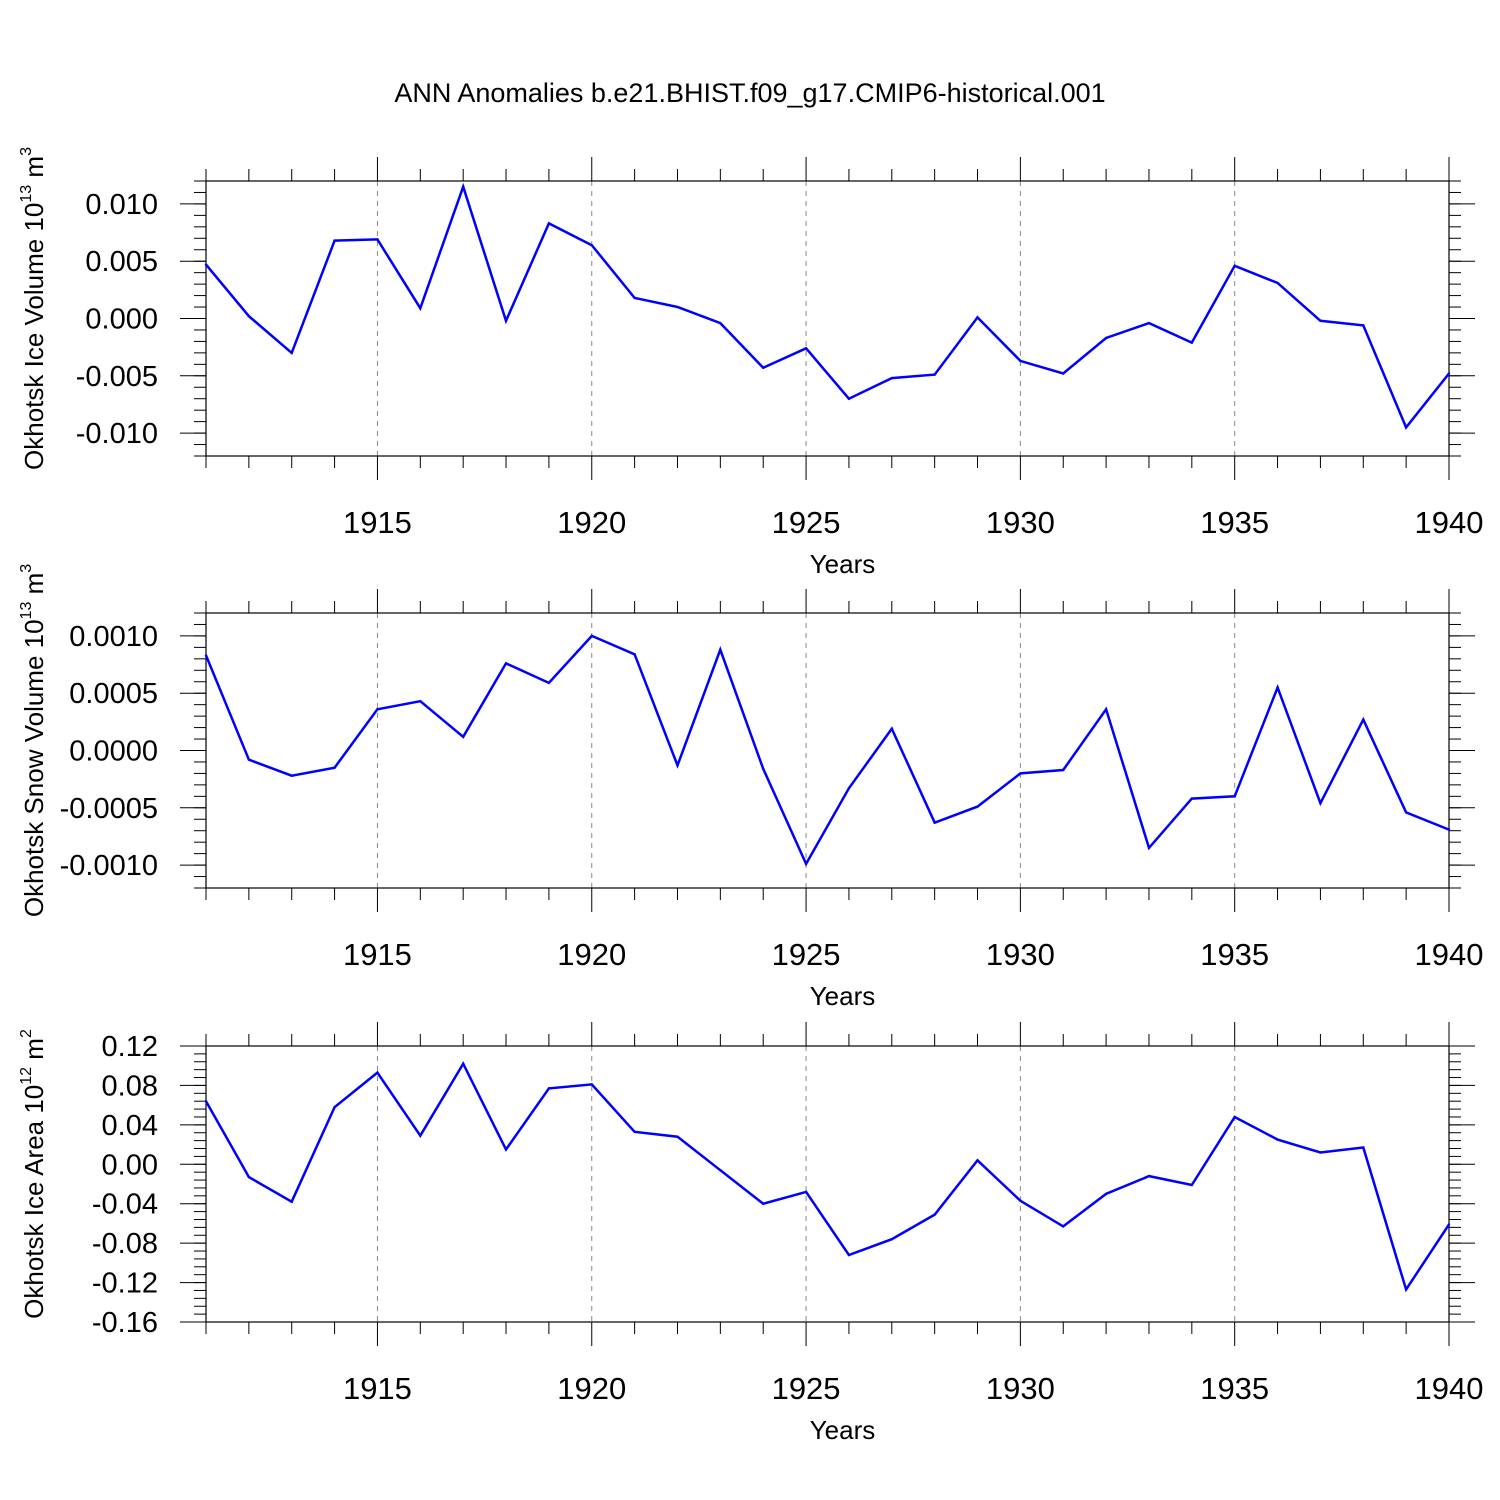  Describe the element at coordinates (130, 1165) in the screenshot. I see `y-tick-label: 0.00` at that location.